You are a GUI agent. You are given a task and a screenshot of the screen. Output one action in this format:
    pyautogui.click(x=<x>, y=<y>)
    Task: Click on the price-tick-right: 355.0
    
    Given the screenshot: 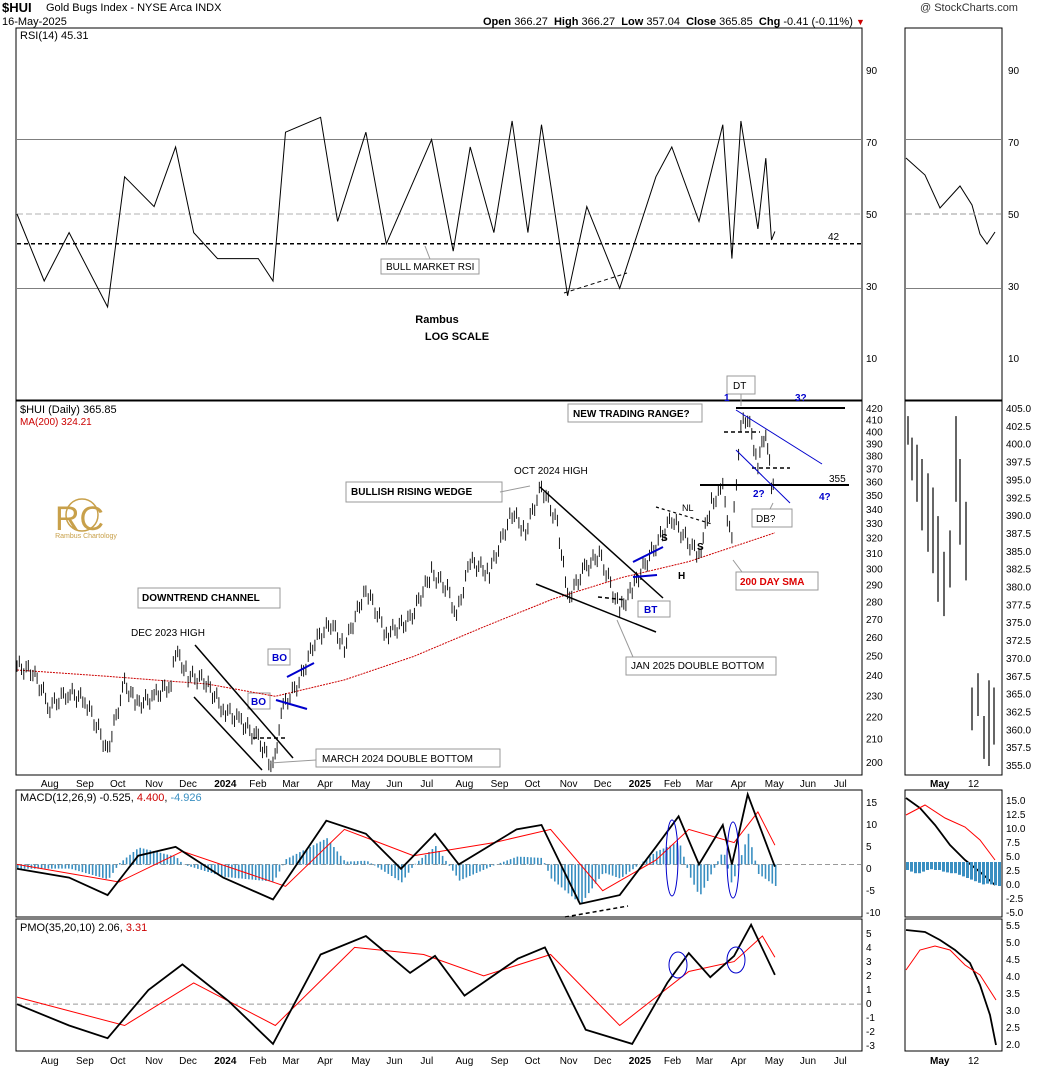 What is the action you would take?
    pyautogui.click(x=1018, y=766)
    